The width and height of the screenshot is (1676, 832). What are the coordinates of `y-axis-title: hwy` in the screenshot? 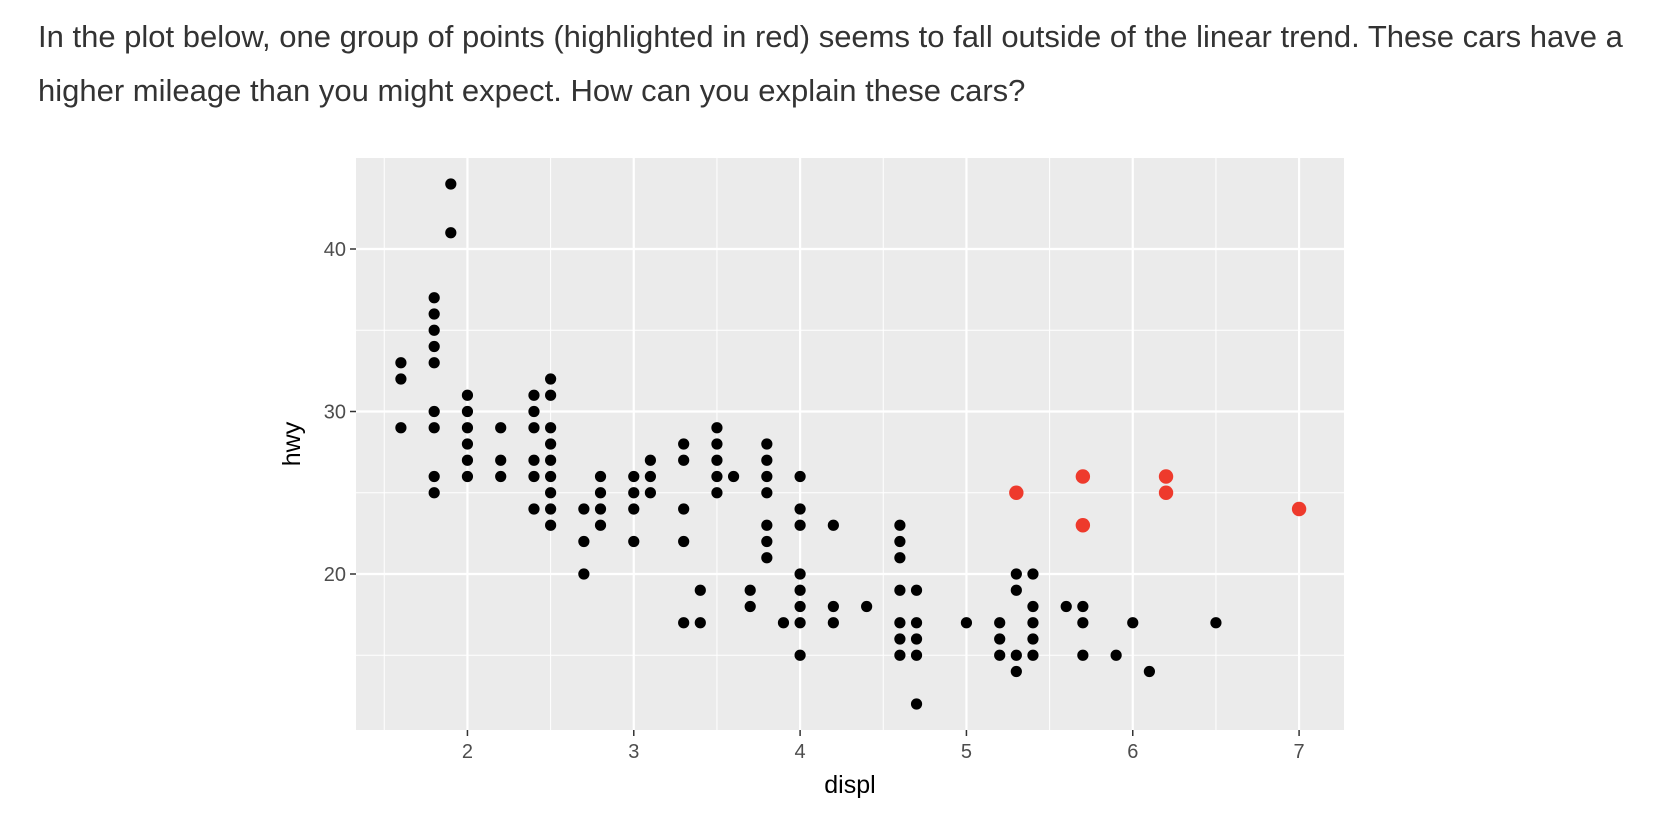 It's located at (292, 443).